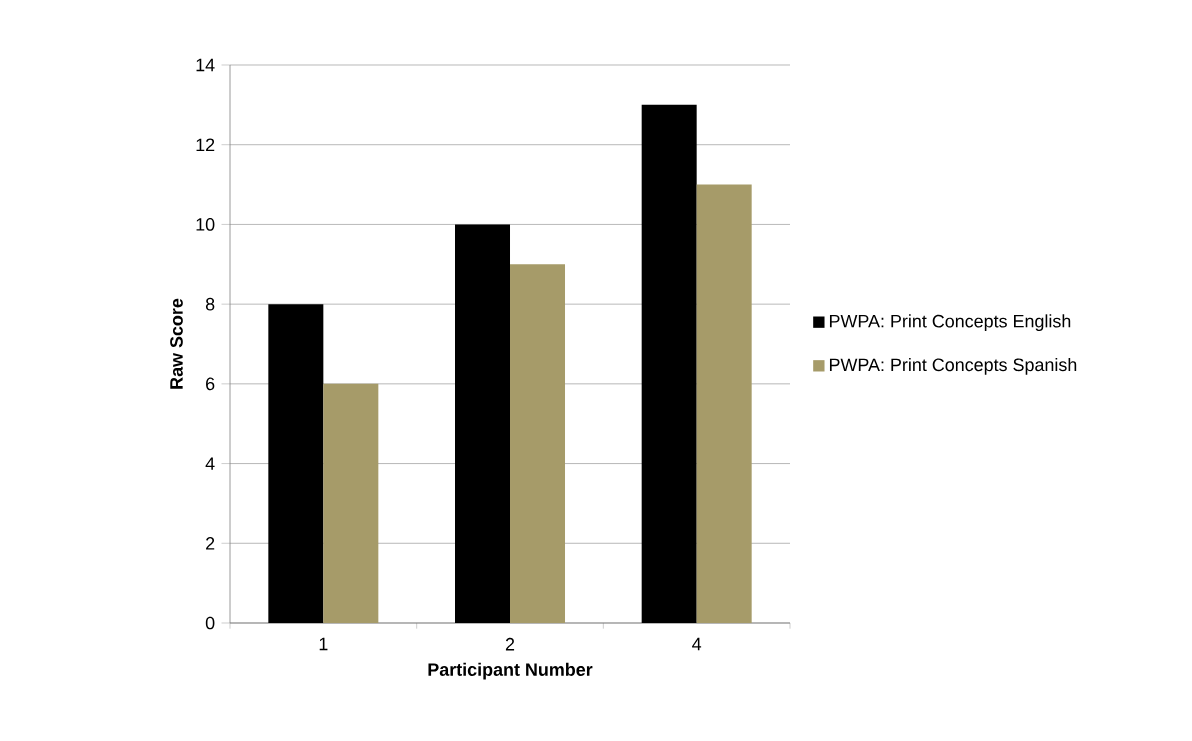 The width and height of the screenshot is (1192, 741). I want to click on y-tick-label: 12, so click(205, 144).